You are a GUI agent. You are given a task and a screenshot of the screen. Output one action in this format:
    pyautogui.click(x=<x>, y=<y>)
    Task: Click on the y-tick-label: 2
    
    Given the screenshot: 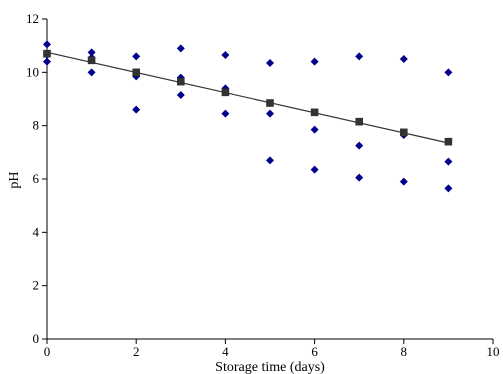 What is the action you would take?
    pyautogui.click(x=36, y=285)
    